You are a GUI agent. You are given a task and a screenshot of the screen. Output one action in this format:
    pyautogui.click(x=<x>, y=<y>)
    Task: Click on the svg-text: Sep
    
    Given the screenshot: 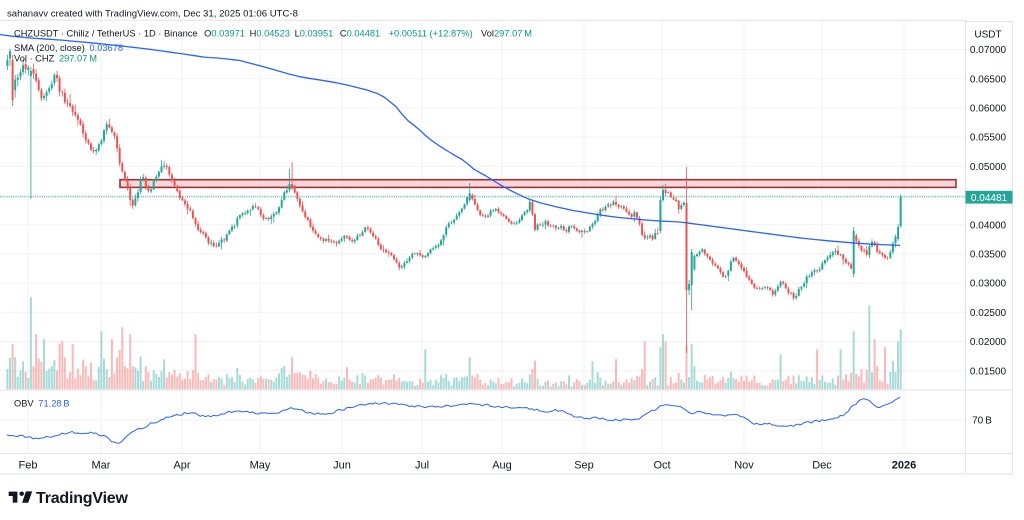 What is the action you would take?
    pyautogui.click(x=584, y=466)
    